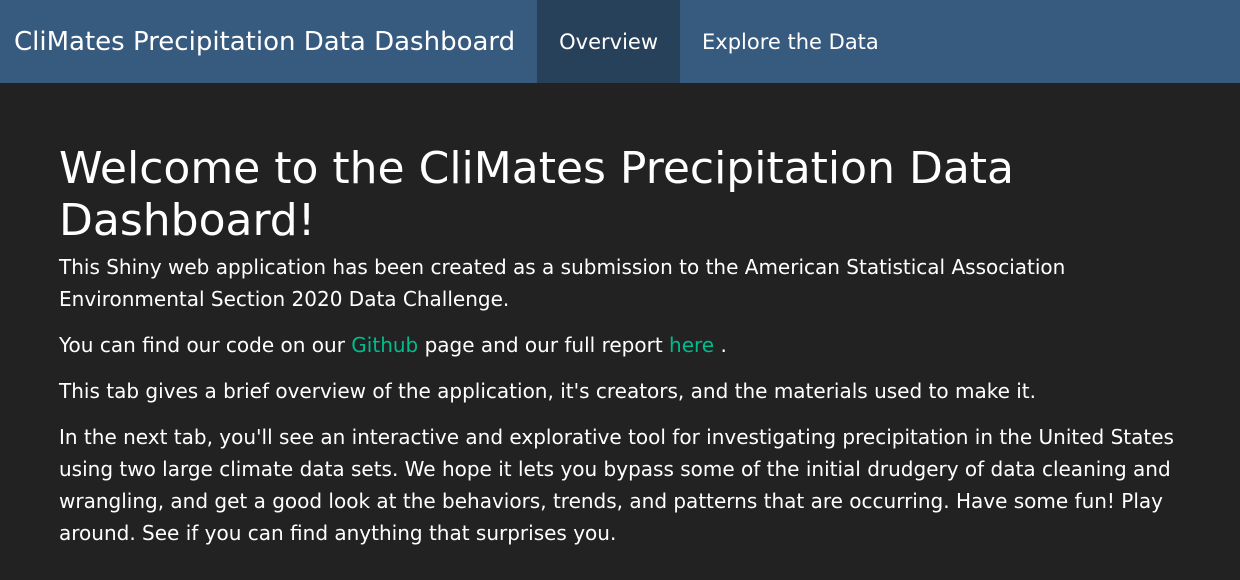 The height and width of the screenshot is (580, 1240). I want to click on navbar-brand: CliMates Precipitation Data Dashboard, so click(265, 41).